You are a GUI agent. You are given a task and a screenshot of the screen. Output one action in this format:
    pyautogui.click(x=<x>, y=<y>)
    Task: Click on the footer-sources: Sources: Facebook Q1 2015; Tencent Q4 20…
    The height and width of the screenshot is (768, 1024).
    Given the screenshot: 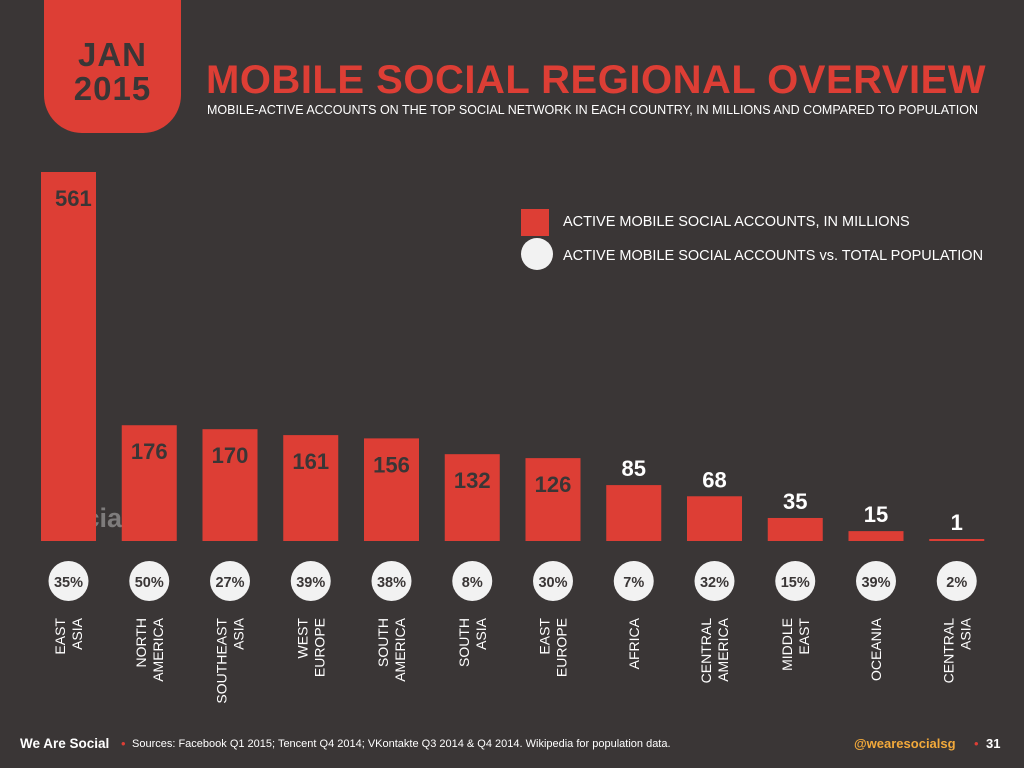 What is the action you would take?
    pyautogui.click(x=401, y=744)
    